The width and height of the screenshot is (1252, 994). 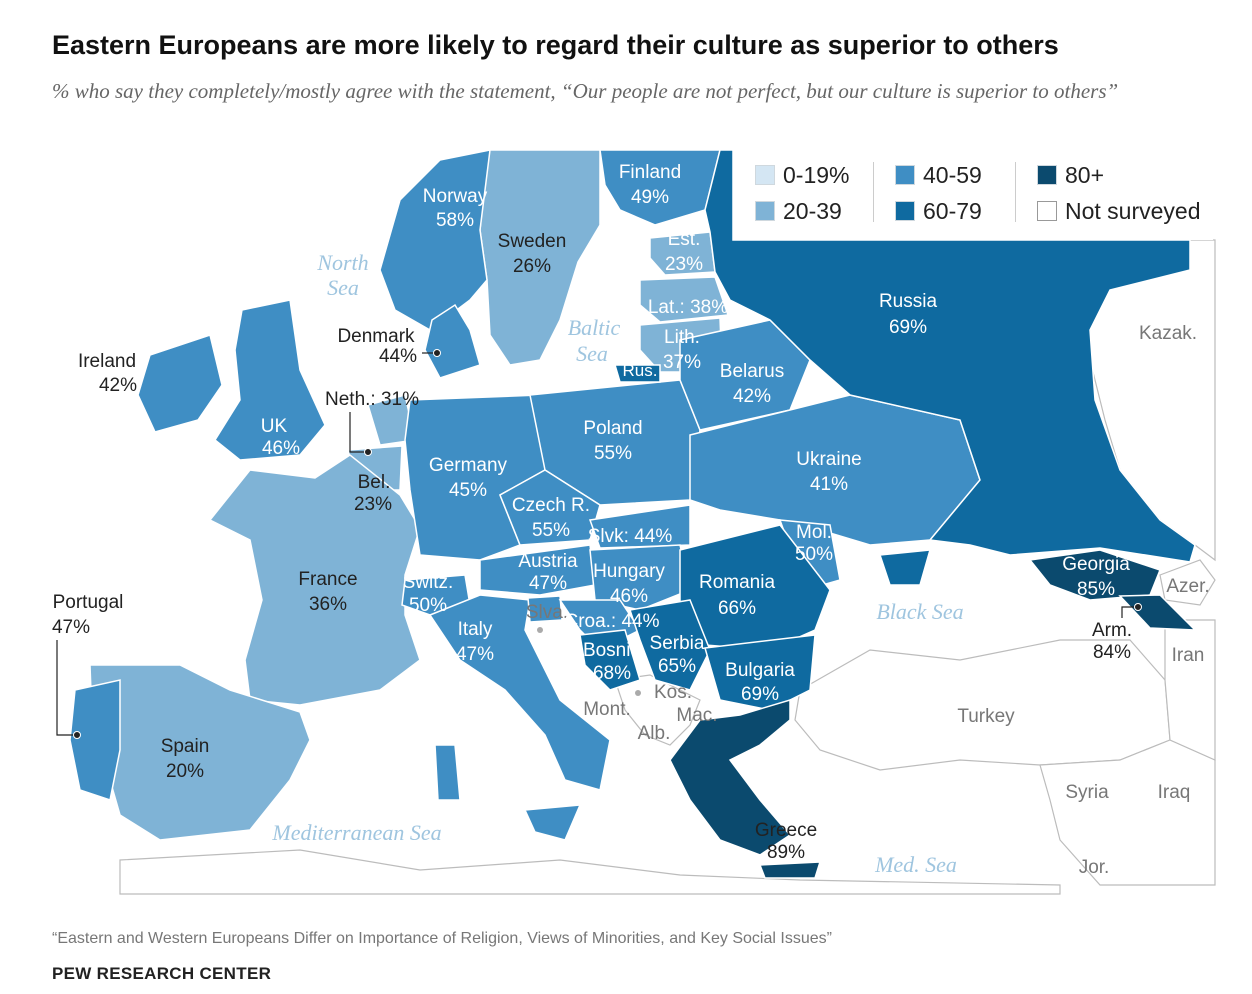 I want to click on label-estonia: Est., so click(x=684, y=239).